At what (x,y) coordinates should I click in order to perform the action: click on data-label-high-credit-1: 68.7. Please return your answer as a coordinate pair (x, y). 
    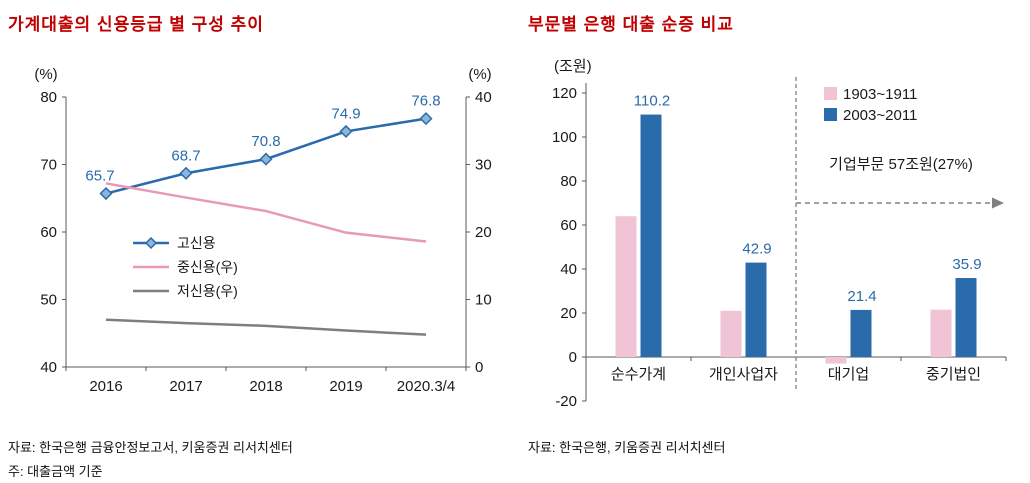
    Looking at the image, I should click on (185, 155).